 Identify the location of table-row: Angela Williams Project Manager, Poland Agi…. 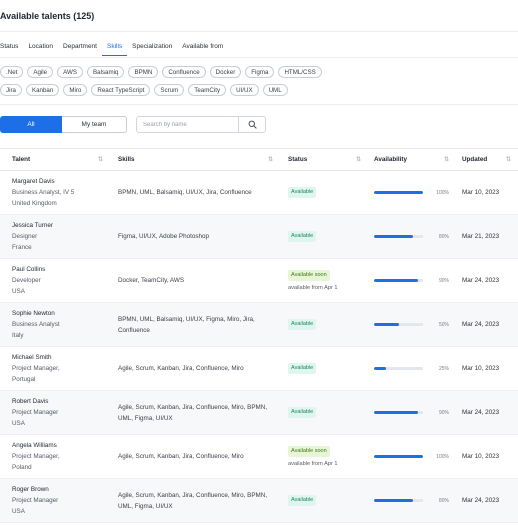
(259, 456).